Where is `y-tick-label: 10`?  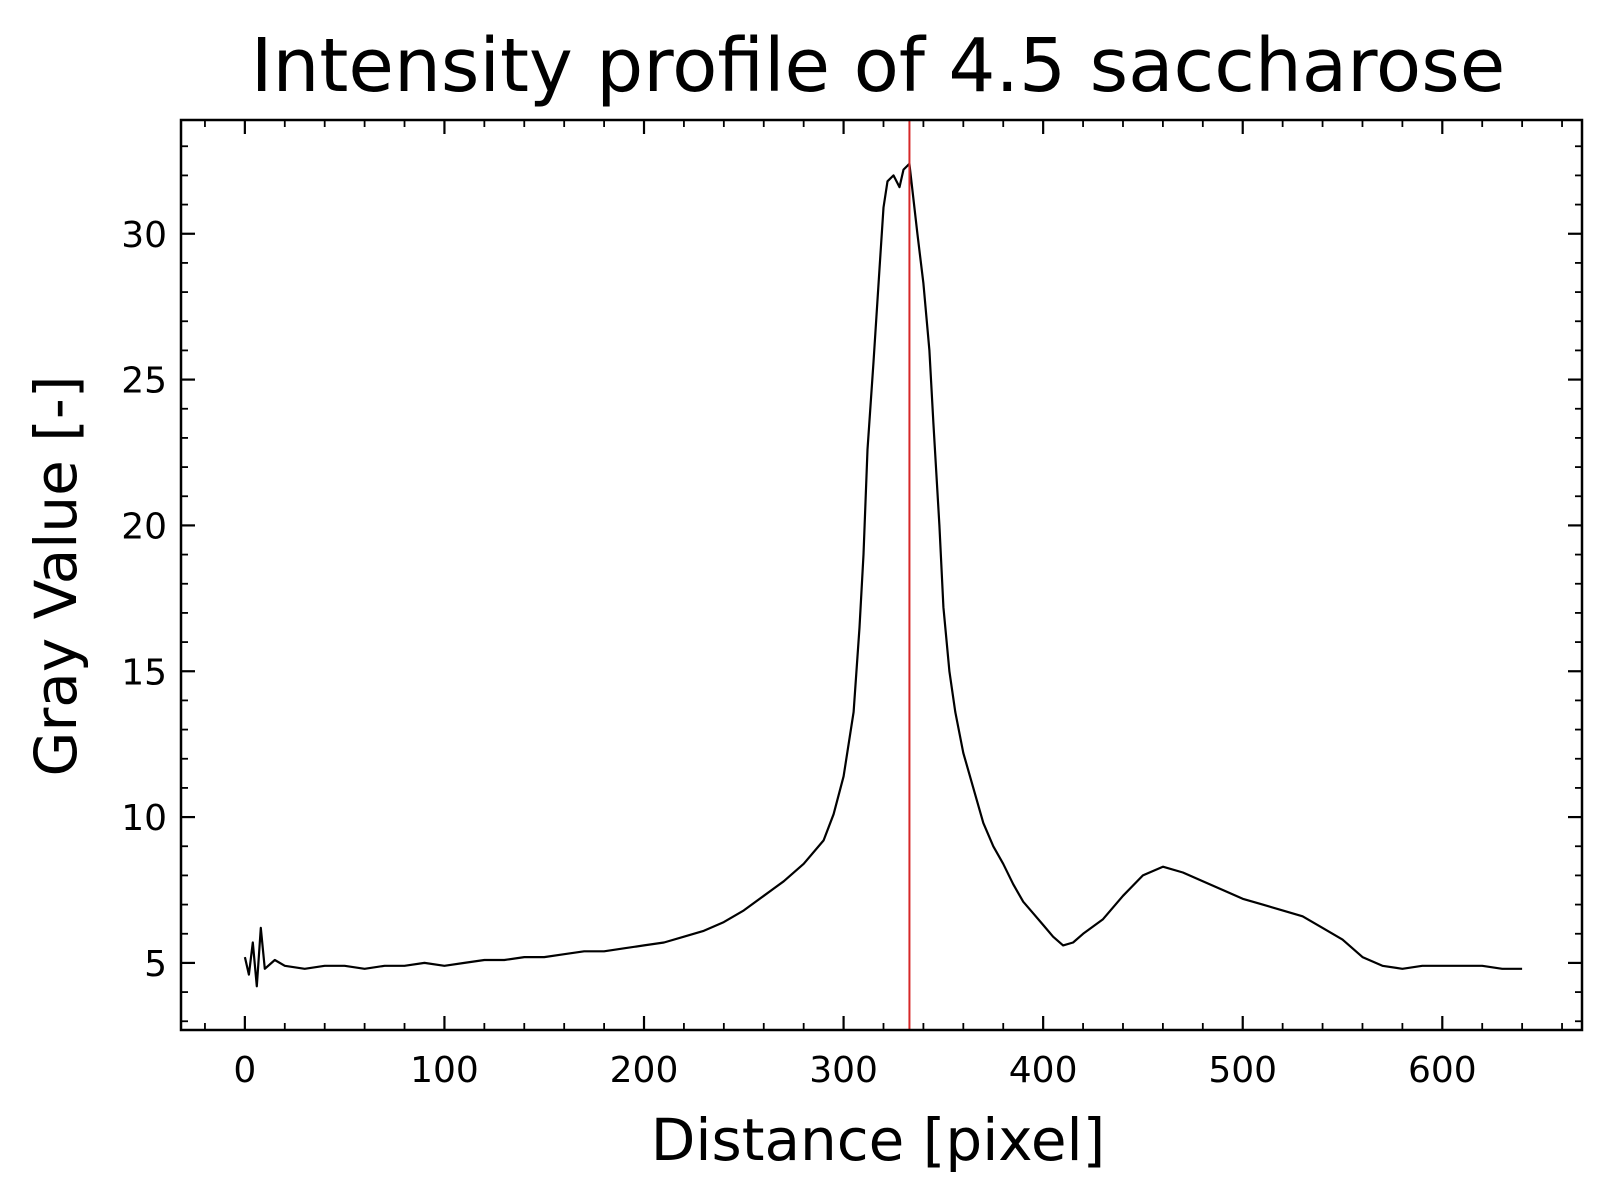
y-tick-label: 10 is located at coordinates (144, 818).